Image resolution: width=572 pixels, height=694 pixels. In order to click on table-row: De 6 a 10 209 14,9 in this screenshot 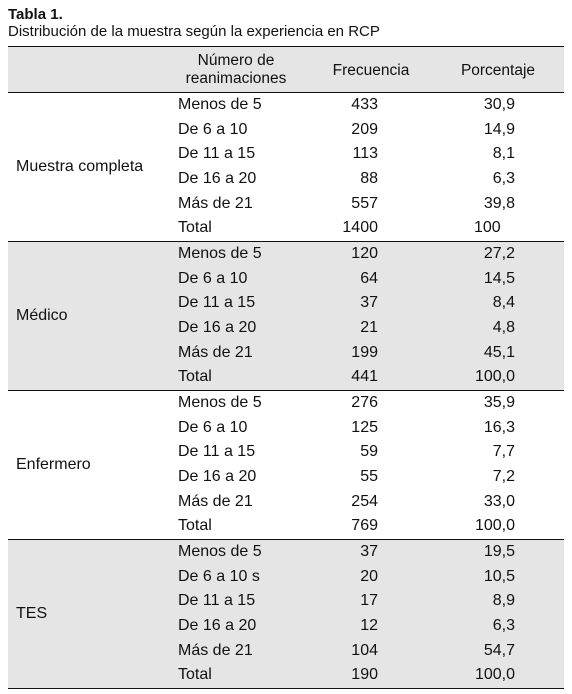, I will do `click(286, 130)`.